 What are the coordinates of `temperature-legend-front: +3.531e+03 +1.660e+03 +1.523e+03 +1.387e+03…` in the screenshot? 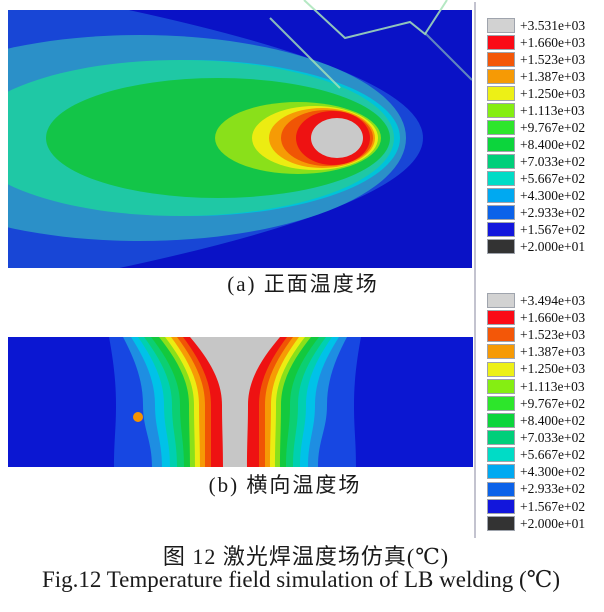 It's located at (536, 136).